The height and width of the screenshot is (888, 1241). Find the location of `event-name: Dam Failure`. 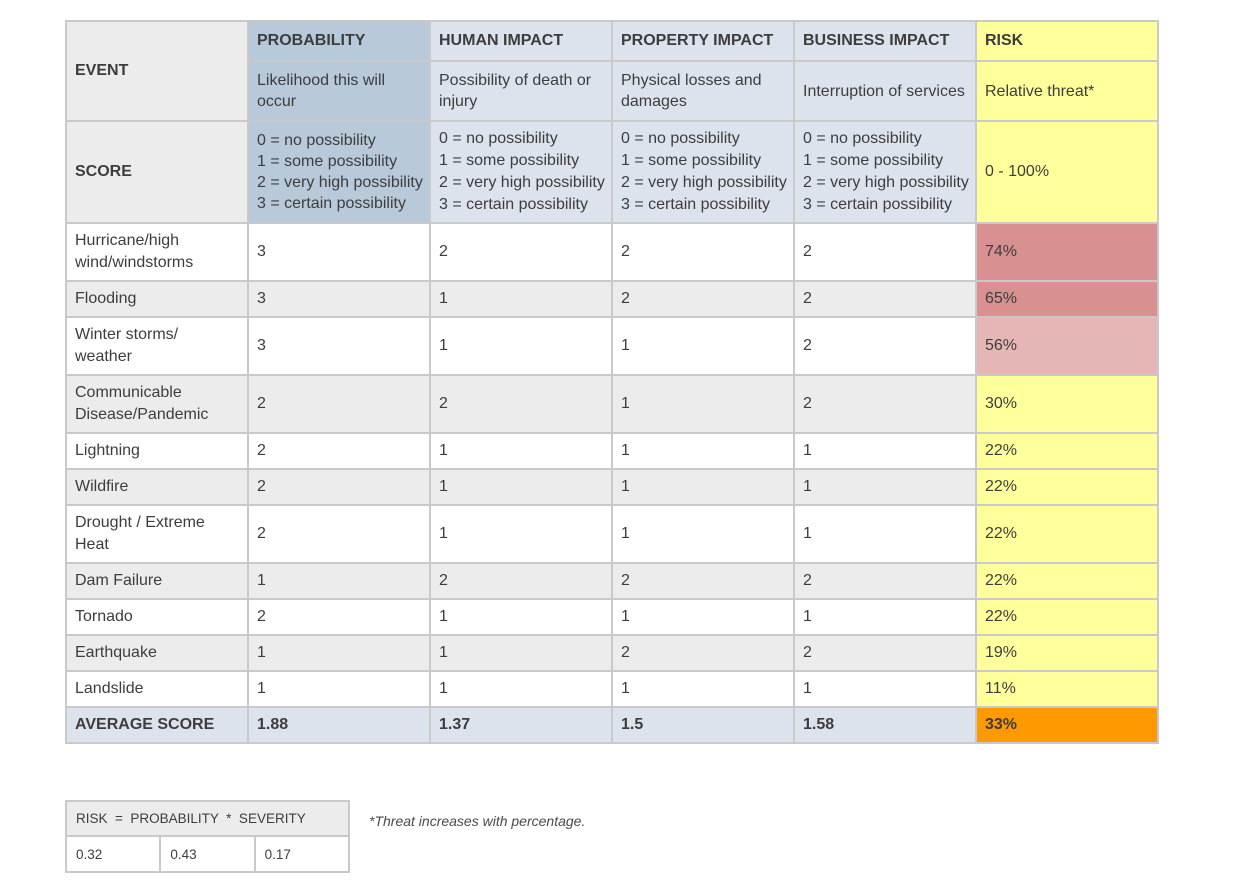

event-name: Dam Failure is located at coordinates (157, 581).